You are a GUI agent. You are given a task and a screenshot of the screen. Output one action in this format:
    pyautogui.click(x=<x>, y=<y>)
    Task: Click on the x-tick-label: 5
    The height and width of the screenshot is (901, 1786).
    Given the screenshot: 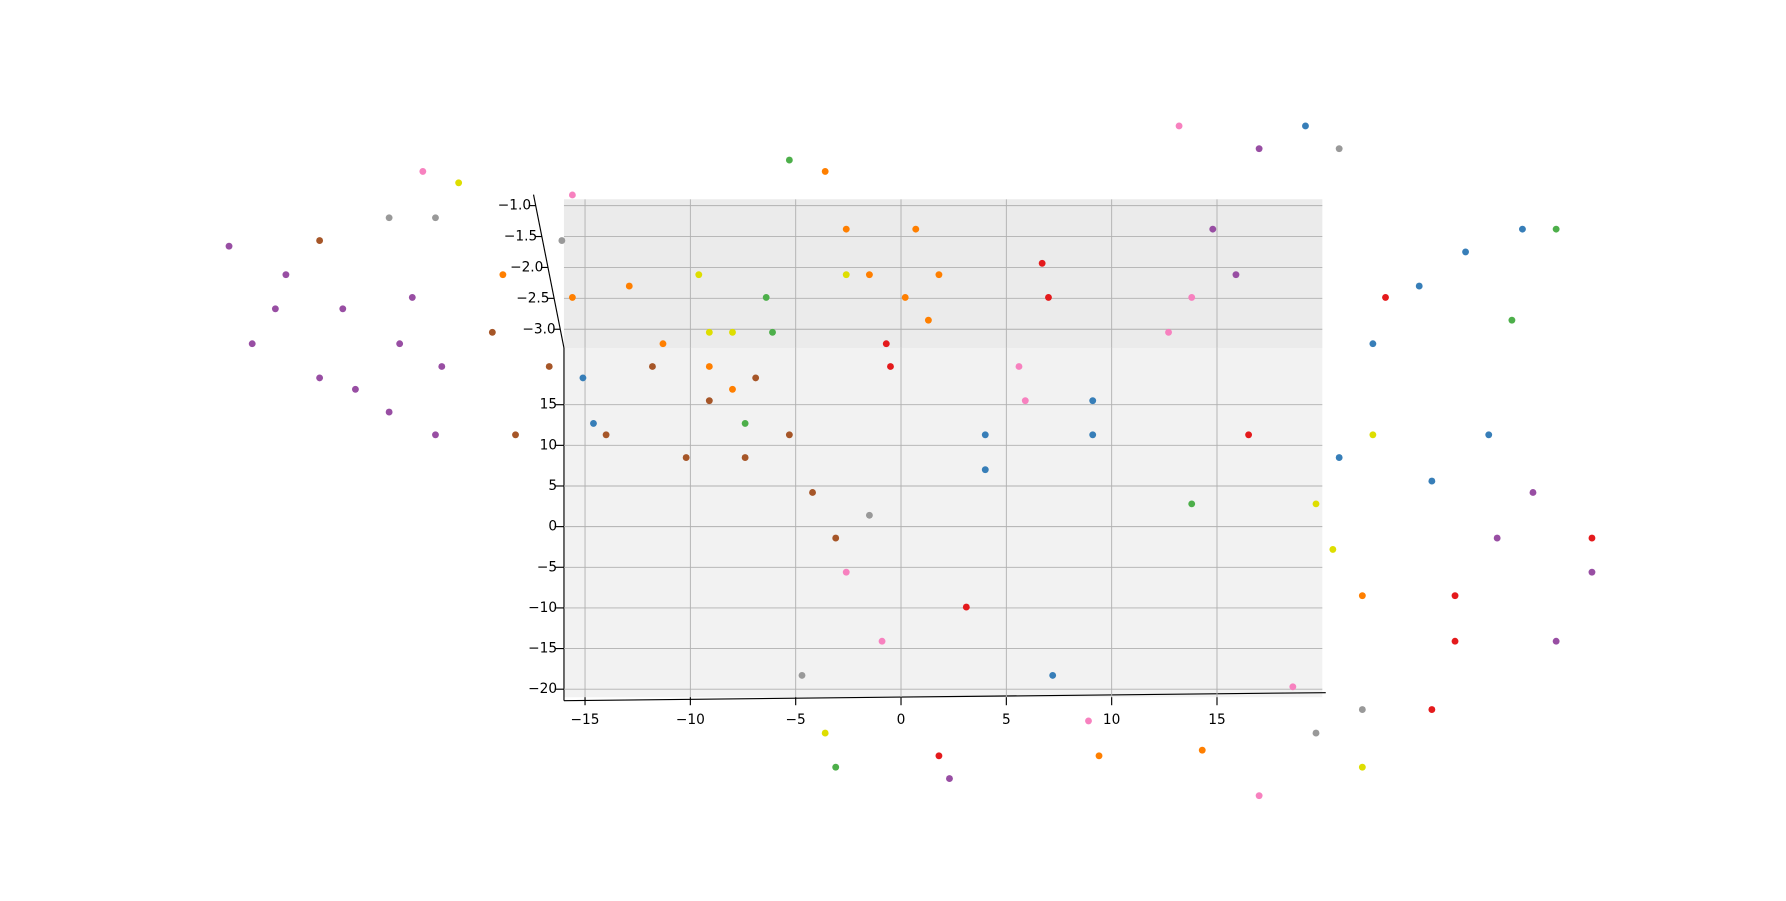 What is the action you would take?
    pyautogui.click(x=1006, y=720)
    